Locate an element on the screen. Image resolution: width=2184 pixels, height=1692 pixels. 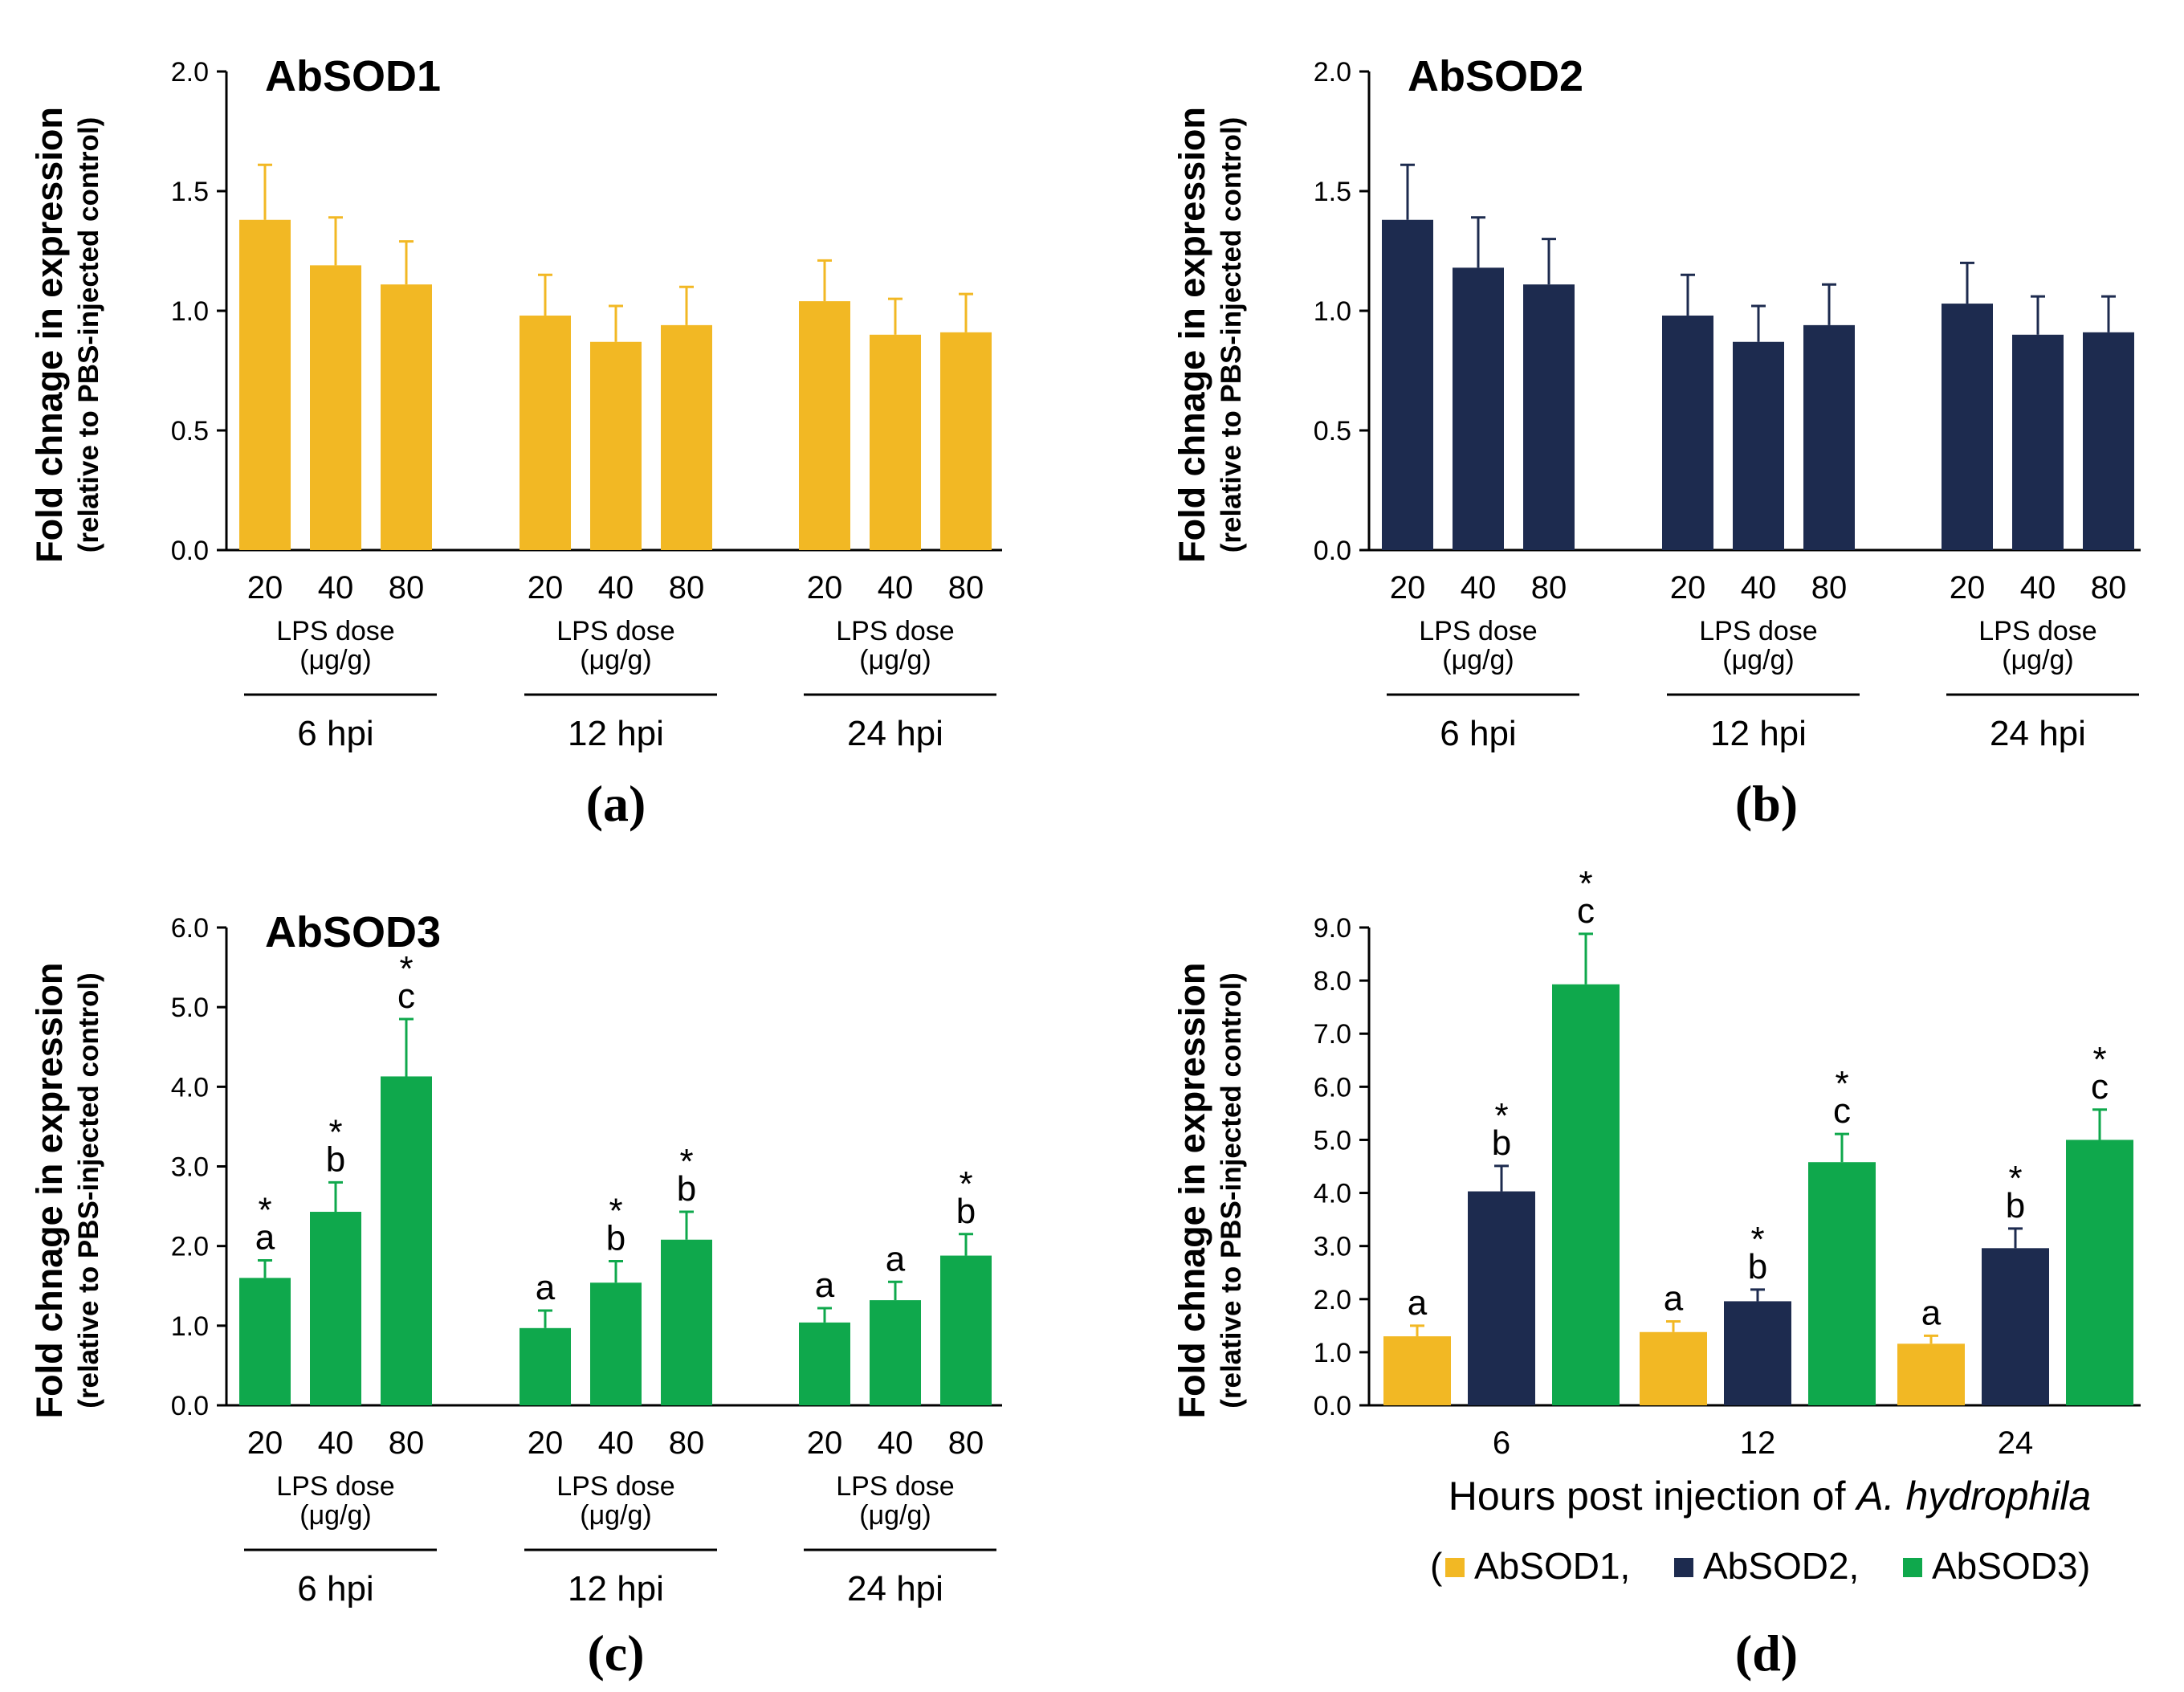
legend-swatch-AbSOD1 is located at coordinates (1455, 1567).